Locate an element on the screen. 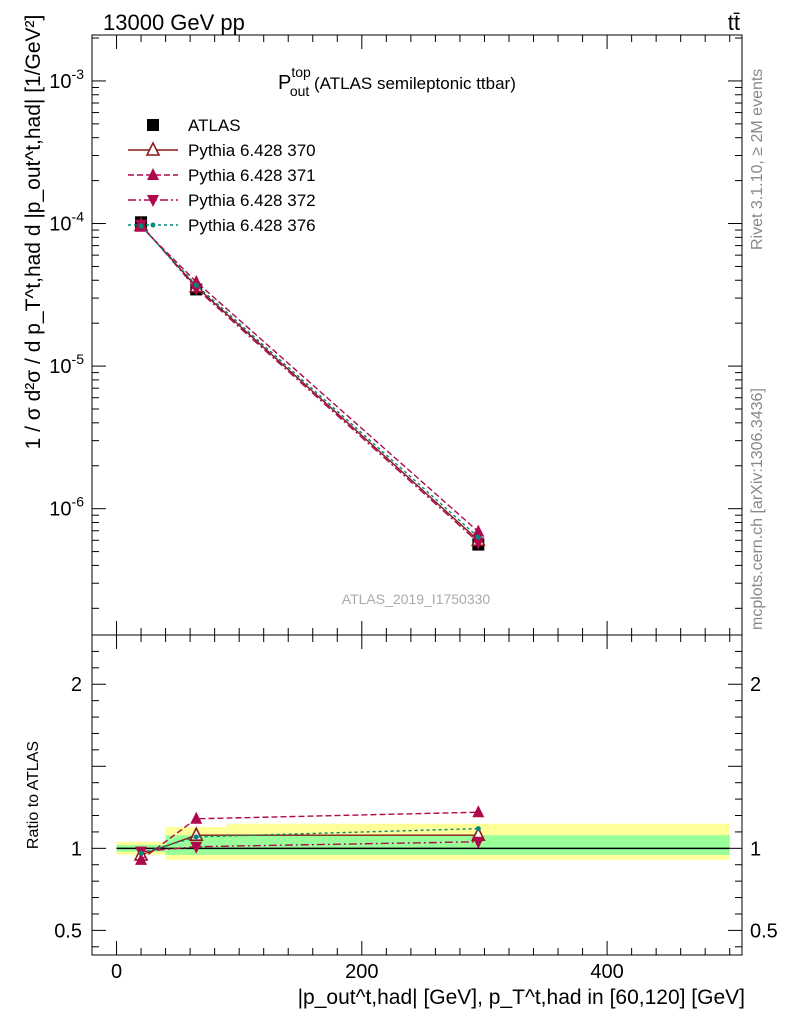 The width and height of the screenshot is (786, 1024). x-tick-label: 200 is located at coordinates (361, 972).